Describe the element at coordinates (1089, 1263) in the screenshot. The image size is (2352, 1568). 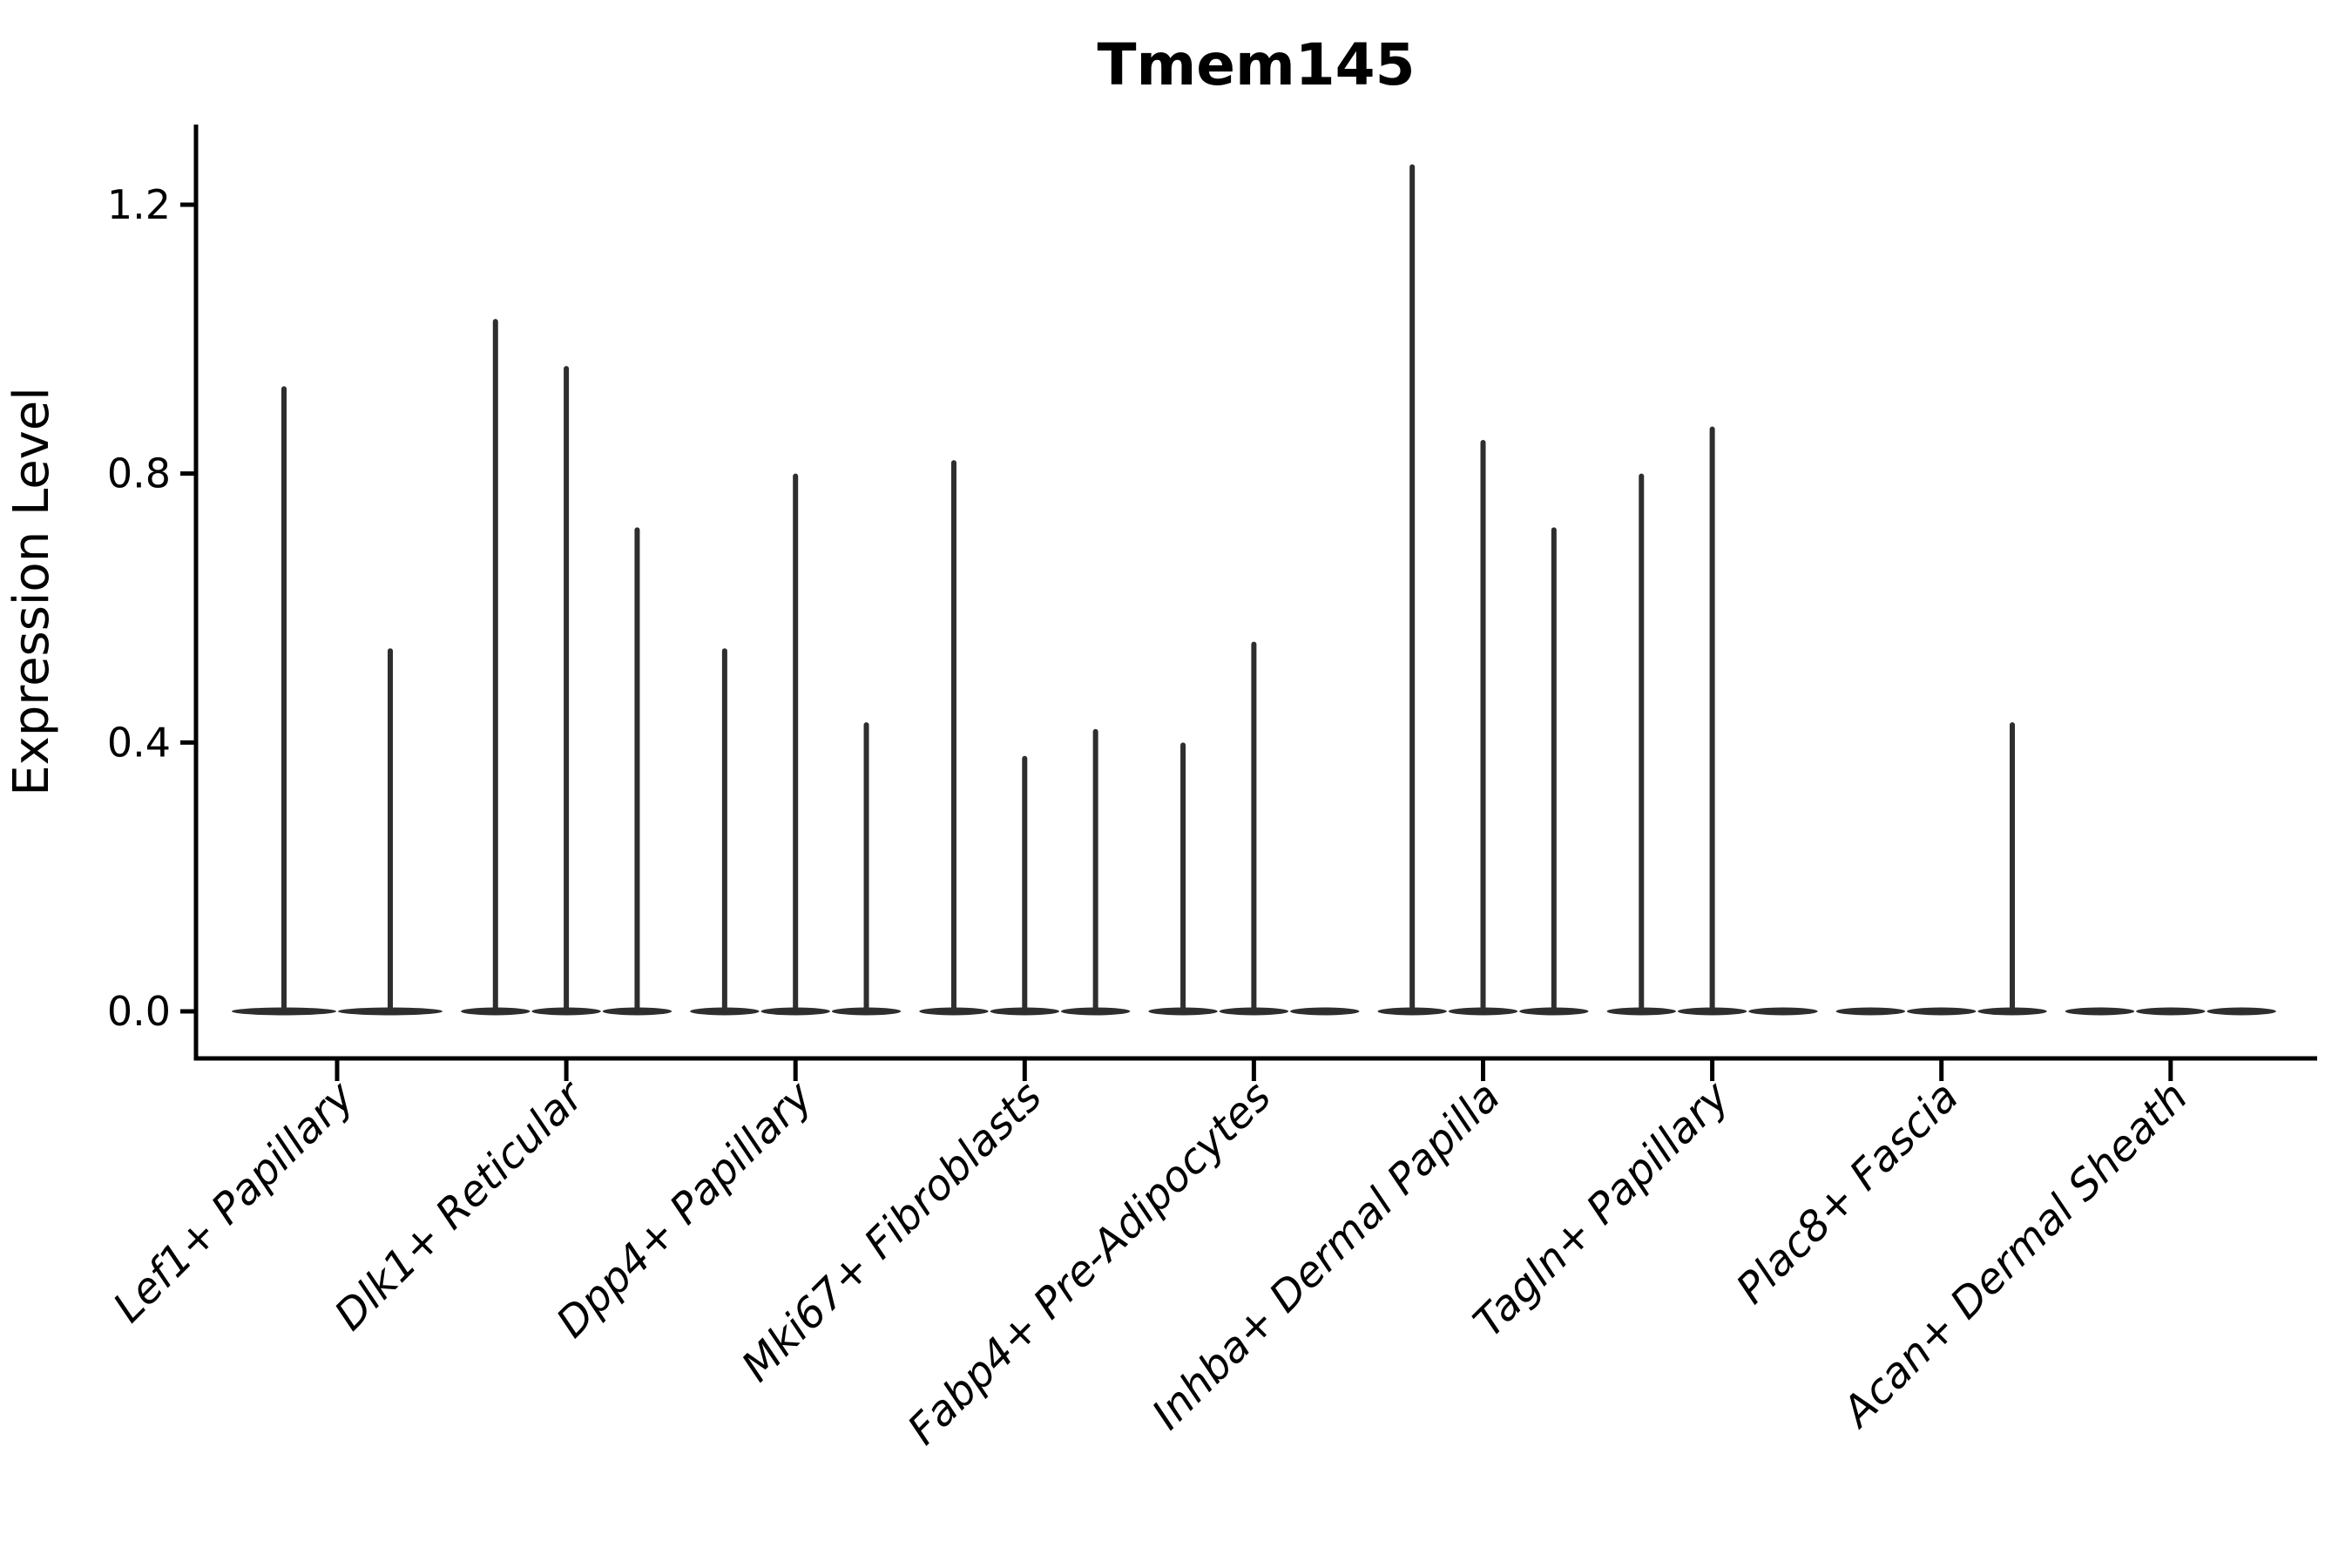
I see `x-tick-label: Fabp4+ Pre-Adipocytes` at that location.